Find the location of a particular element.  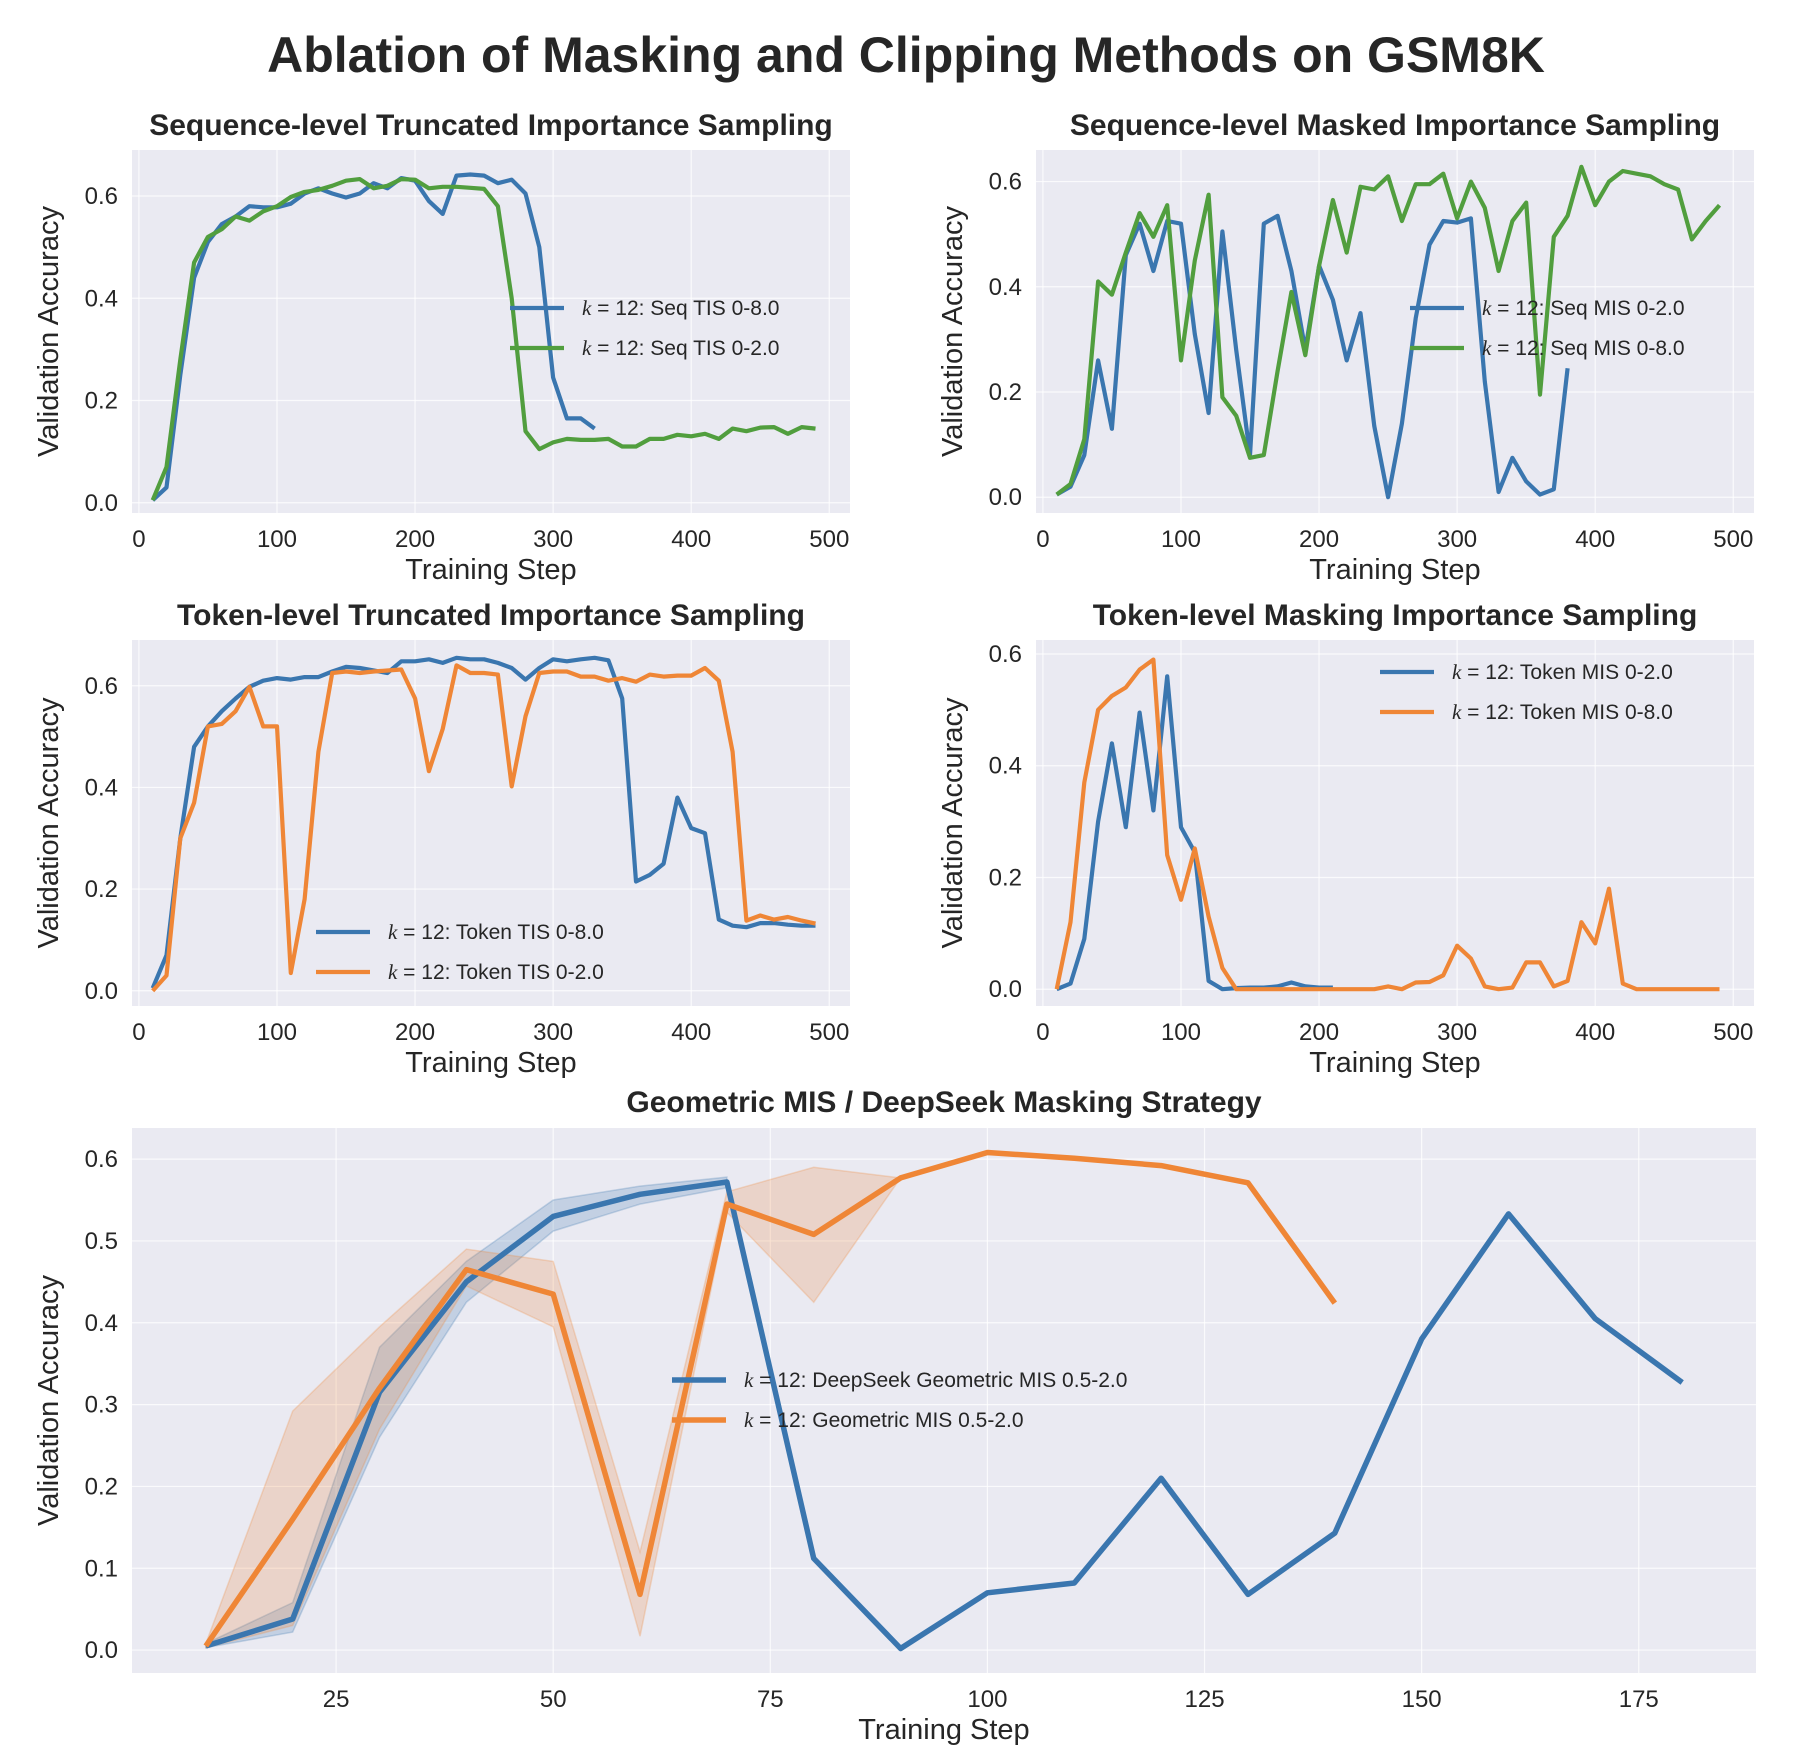

legend-label: k = 12: DeepSeek Geometric MIS 0.5-2.0 is located at coordinates (935, 1380).